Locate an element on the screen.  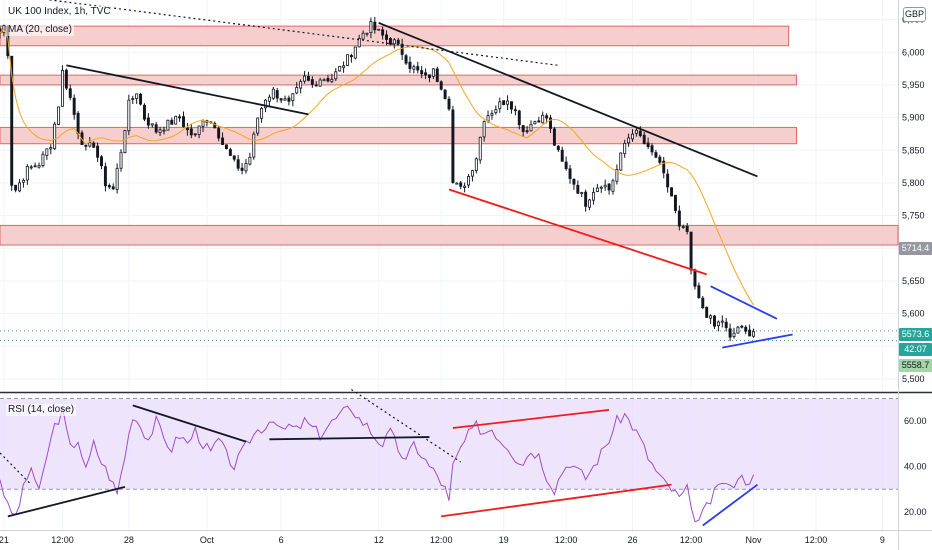
price-axis-label: 5,900 is located at coordinates (913, 118).